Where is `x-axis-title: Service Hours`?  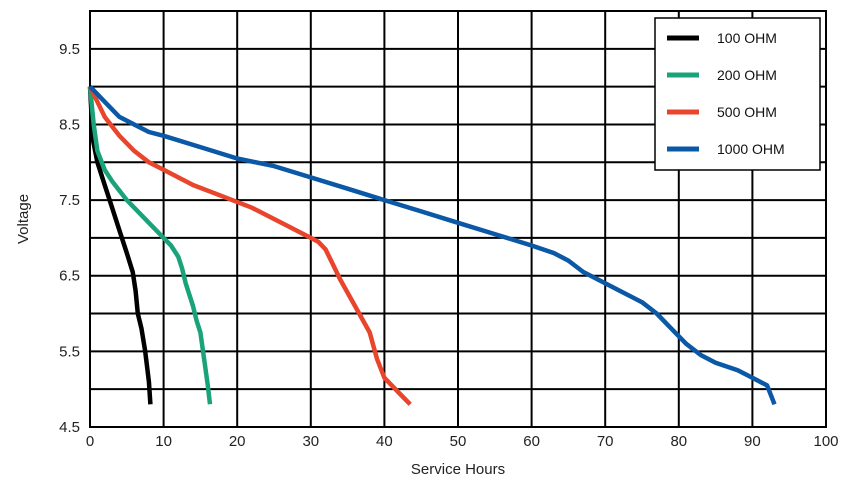
x-axis-title: Service Hours is located at coordinates (458, 469).